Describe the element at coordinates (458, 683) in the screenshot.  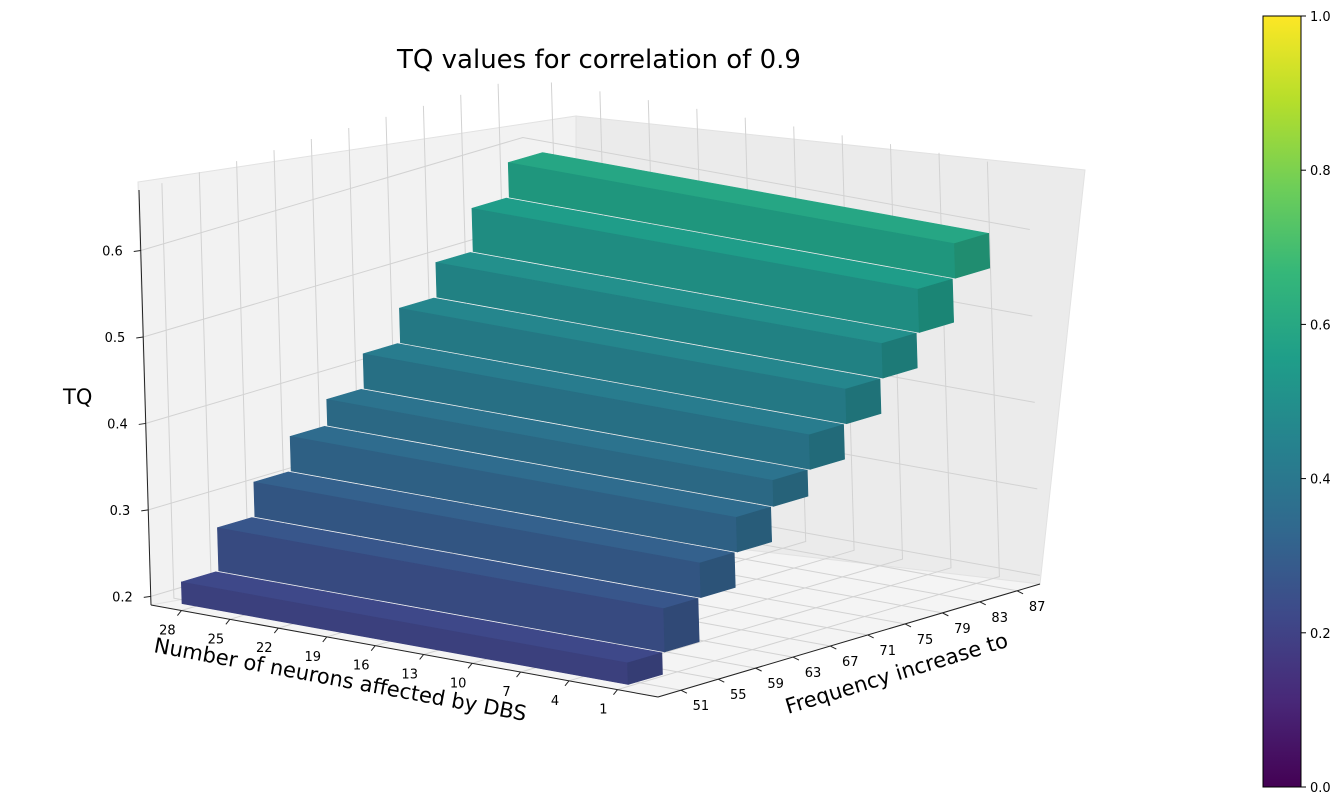
I see `x-tick-label: 10` at that location.